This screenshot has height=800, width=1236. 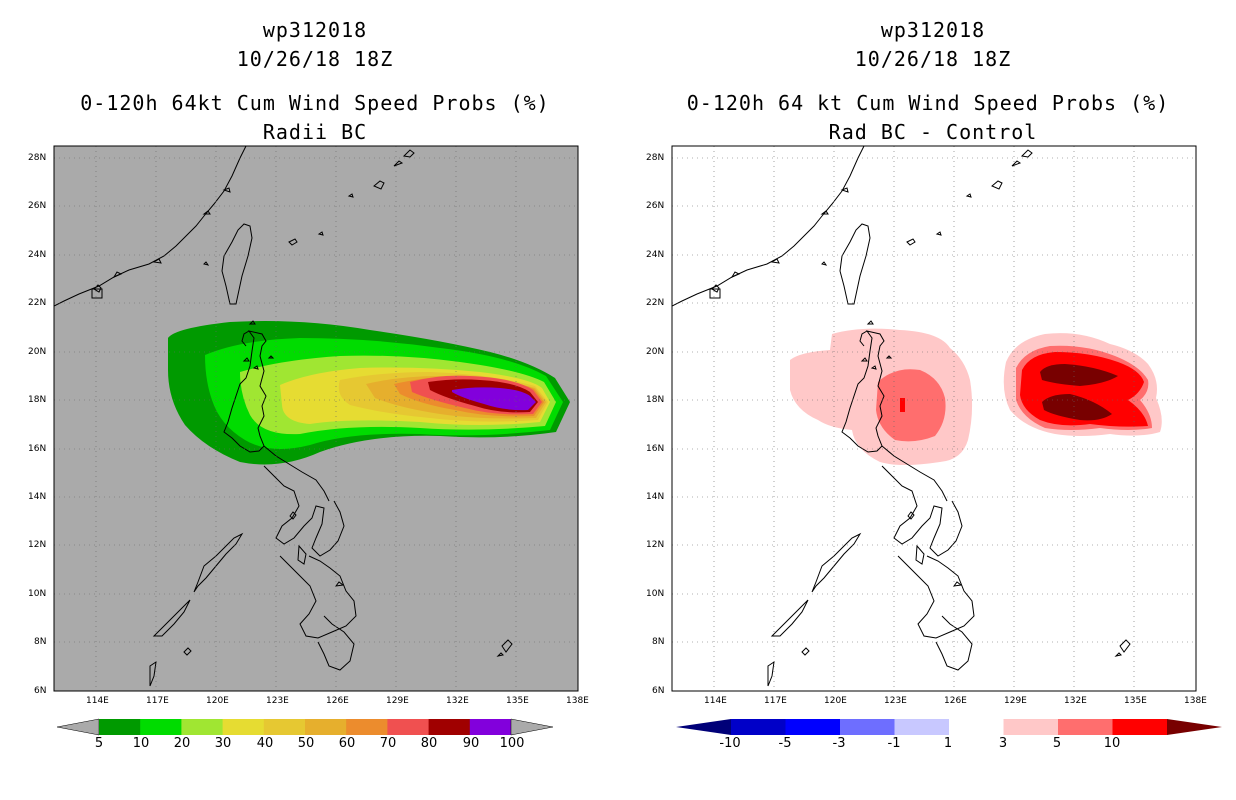 What do you see at coordinates (306, 743) in the screenshot?
I see `colorbar-label: 50` at bounding box center [306, 743].